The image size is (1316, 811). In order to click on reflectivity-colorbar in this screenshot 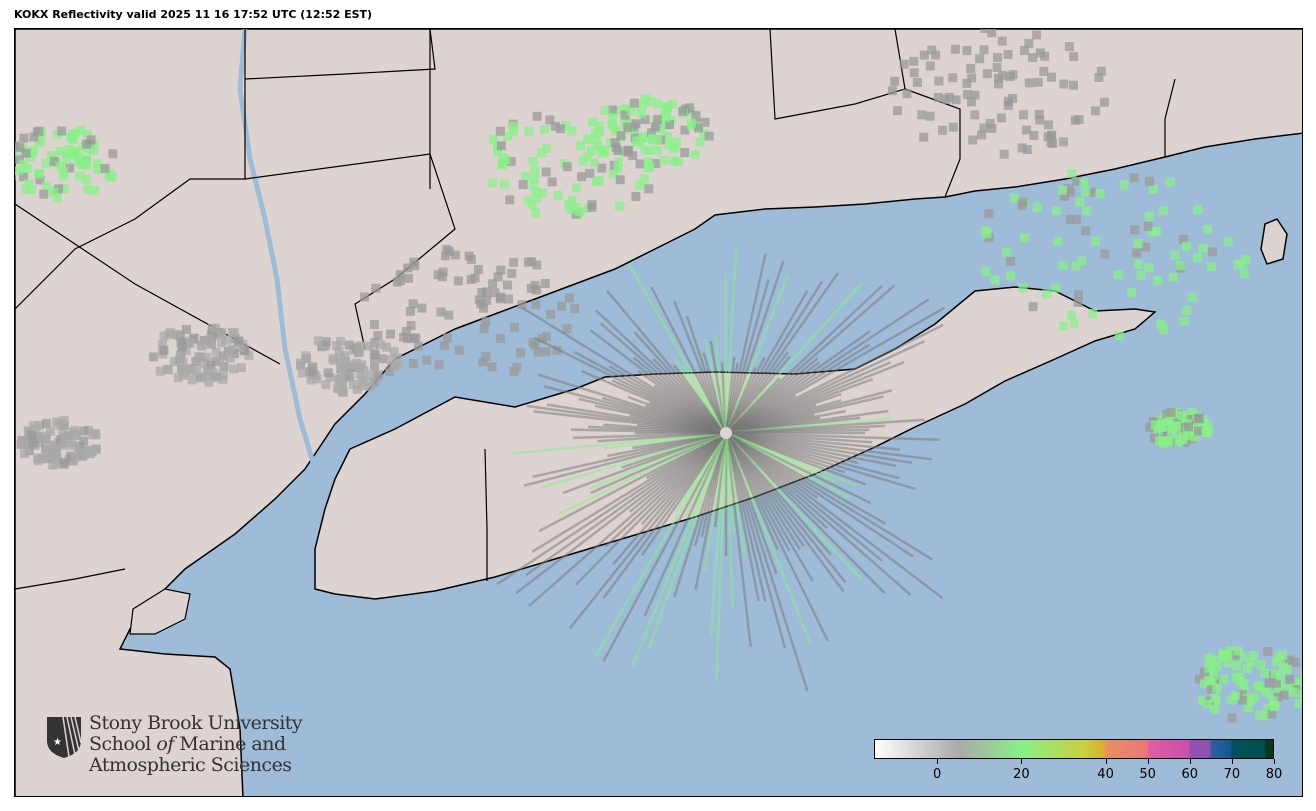, I will do `click(1074, 749)`.